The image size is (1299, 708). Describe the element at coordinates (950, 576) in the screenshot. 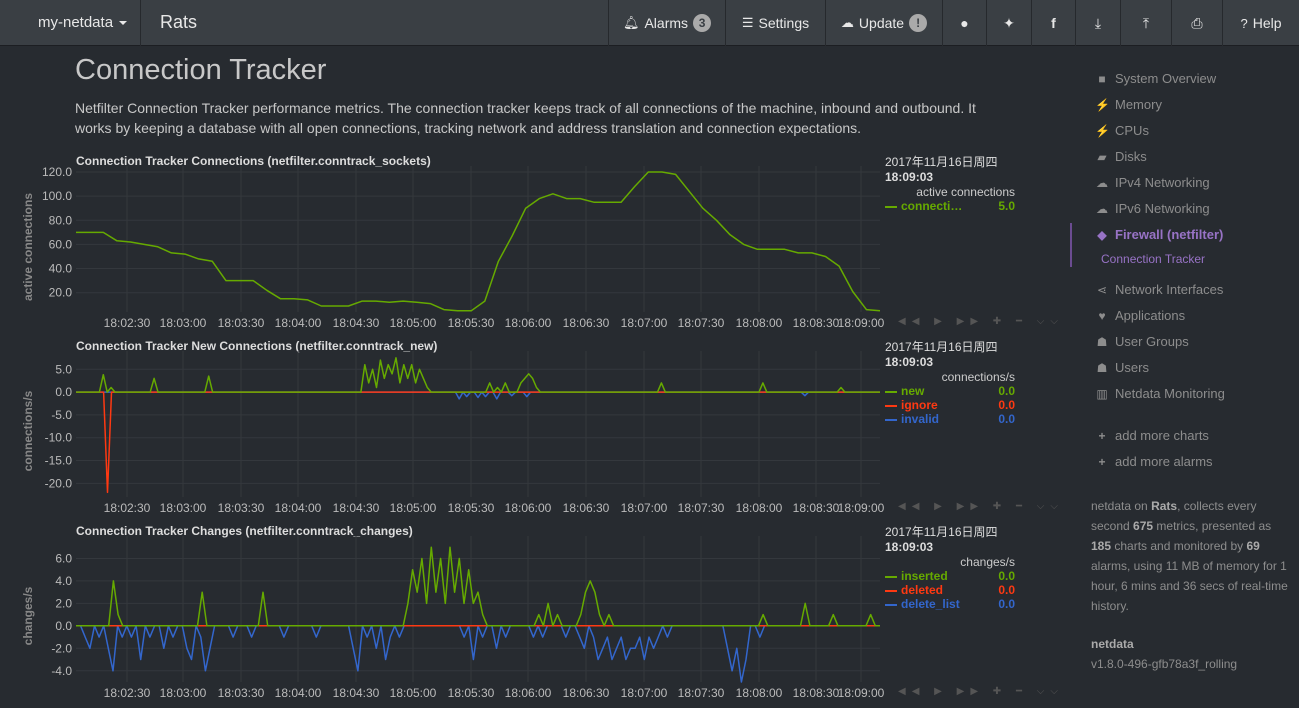

I see `legend-row-inserted: inserted 0.0` at that location.